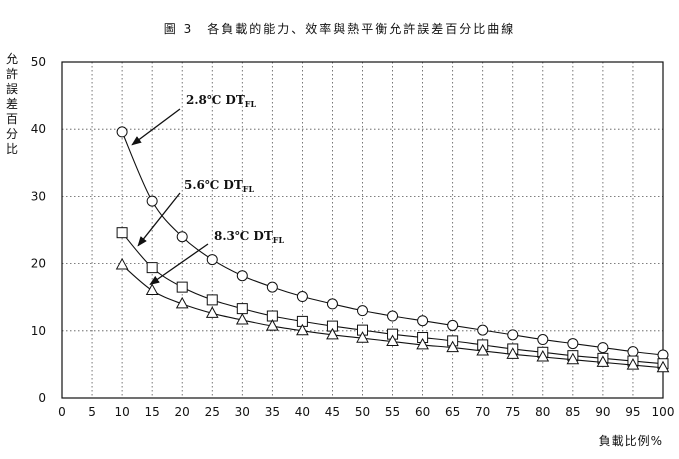 The image size is (679, 459). Describe the element at coordinates (362, 412) in the screenshot. I see `x-tick-label: 50` at that location.